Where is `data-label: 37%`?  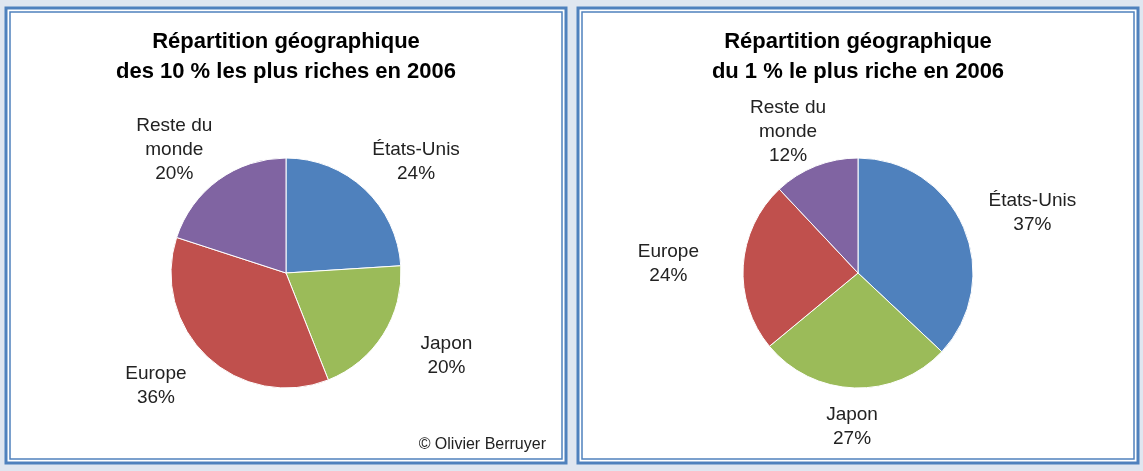
data-label: 37% is located at coordinates (1032, 224).